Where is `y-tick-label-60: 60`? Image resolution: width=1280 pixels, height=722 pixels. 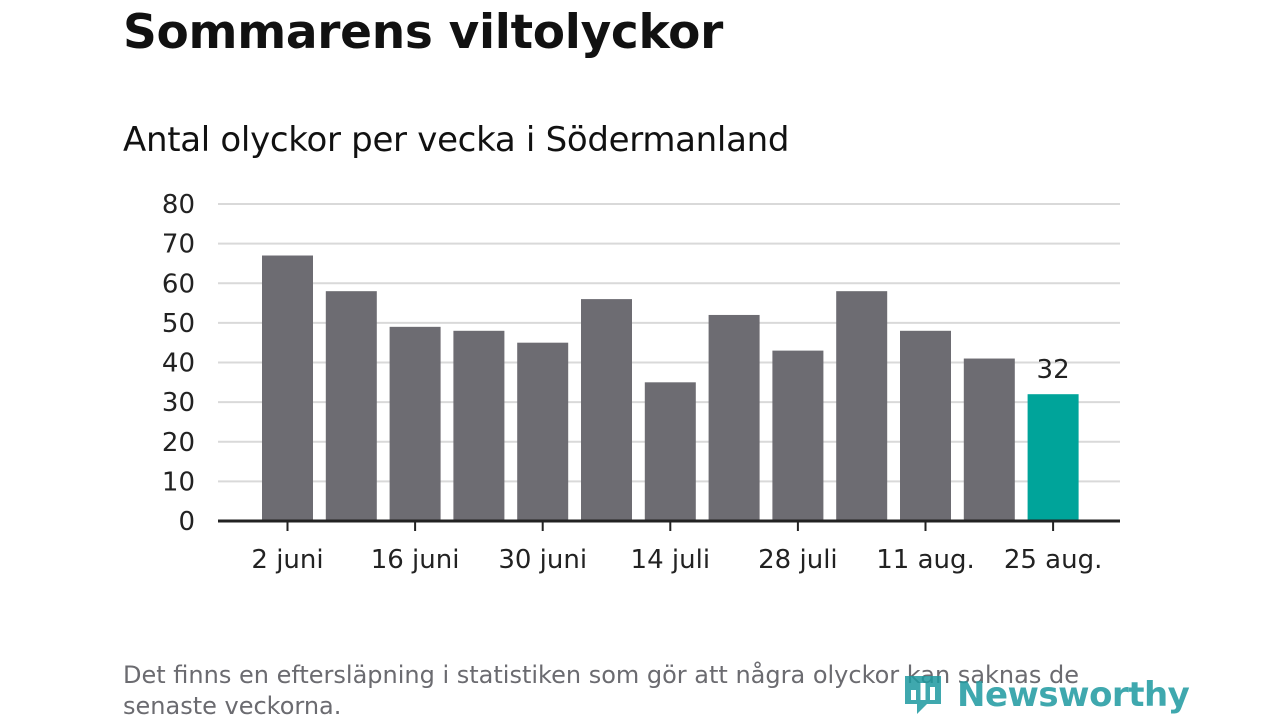
y-tick-label-60: 60 is located at coordinates (178, 284).